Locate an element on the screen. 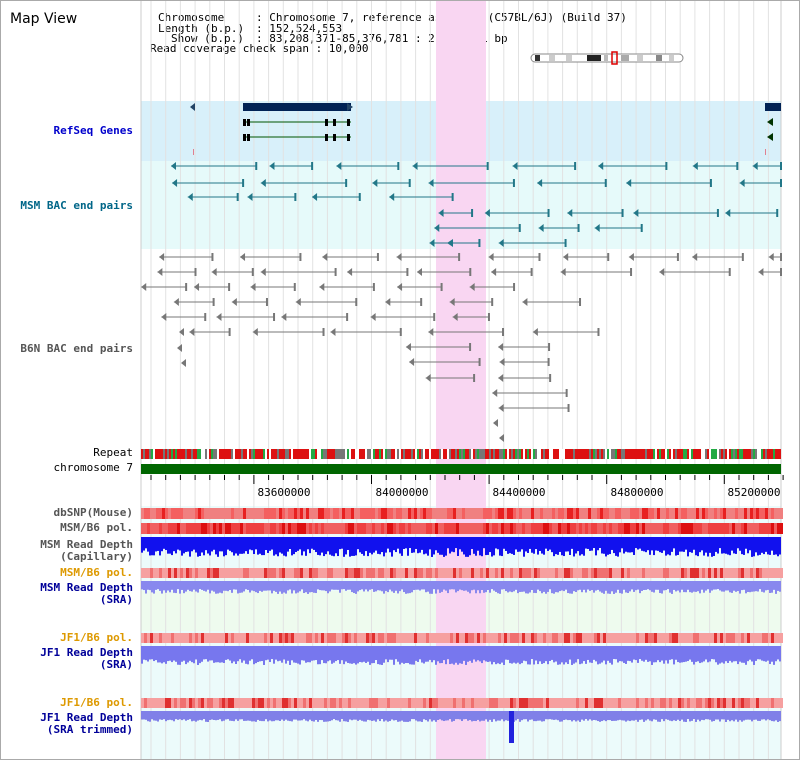 The width and height of the screenshot is (800, 760). track-label-msm-depth-cap-line1: MSM Read Depth is located at coordinates (86, 544).